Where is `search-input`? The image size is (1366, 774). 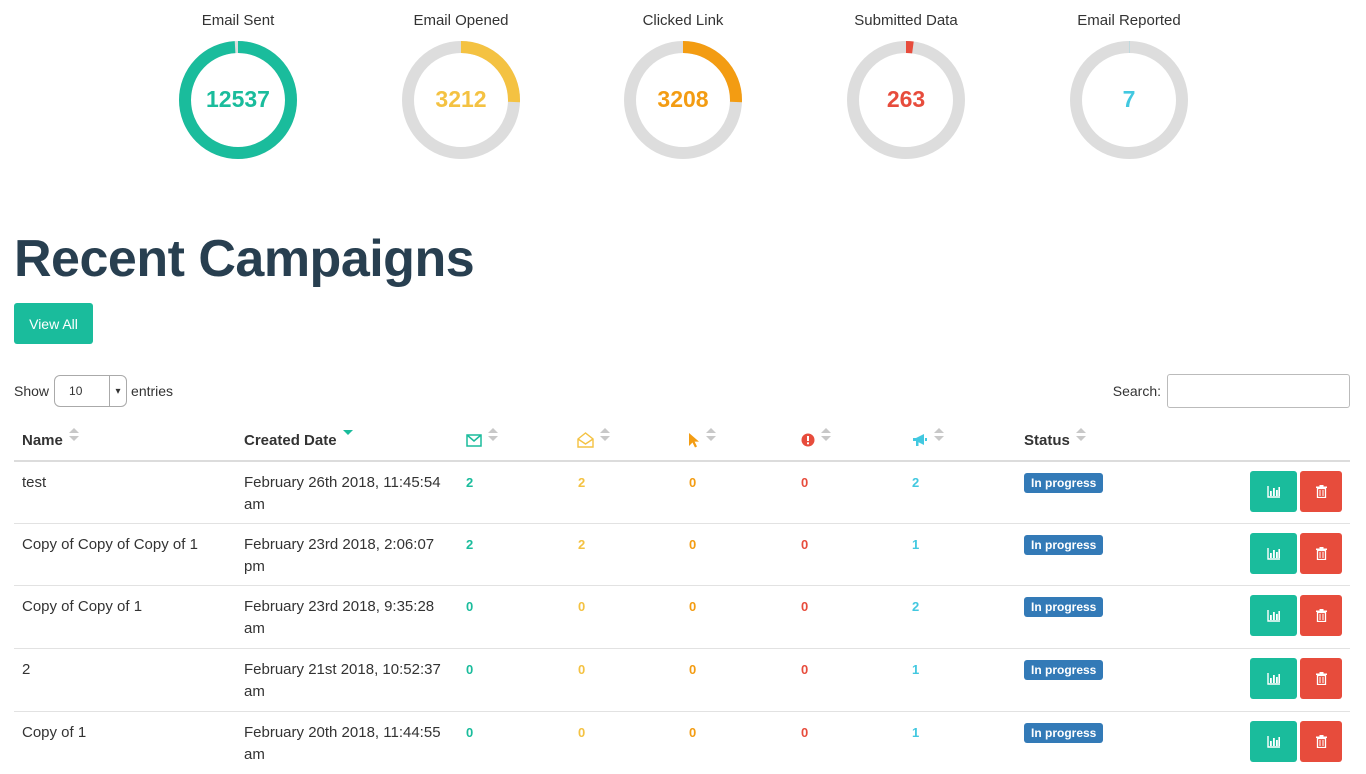
search-input is located at coordinates (1258, 391).